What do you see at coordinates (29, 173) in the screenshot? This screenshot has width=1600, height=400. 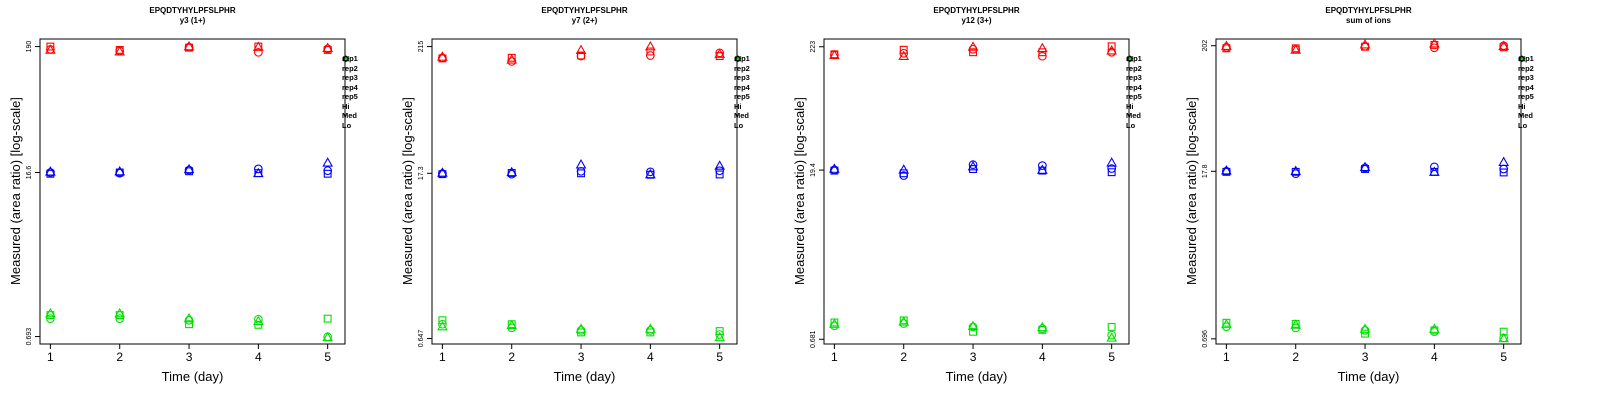 I see `y-tick-label: 16.6` at bounding box center [29, 173].